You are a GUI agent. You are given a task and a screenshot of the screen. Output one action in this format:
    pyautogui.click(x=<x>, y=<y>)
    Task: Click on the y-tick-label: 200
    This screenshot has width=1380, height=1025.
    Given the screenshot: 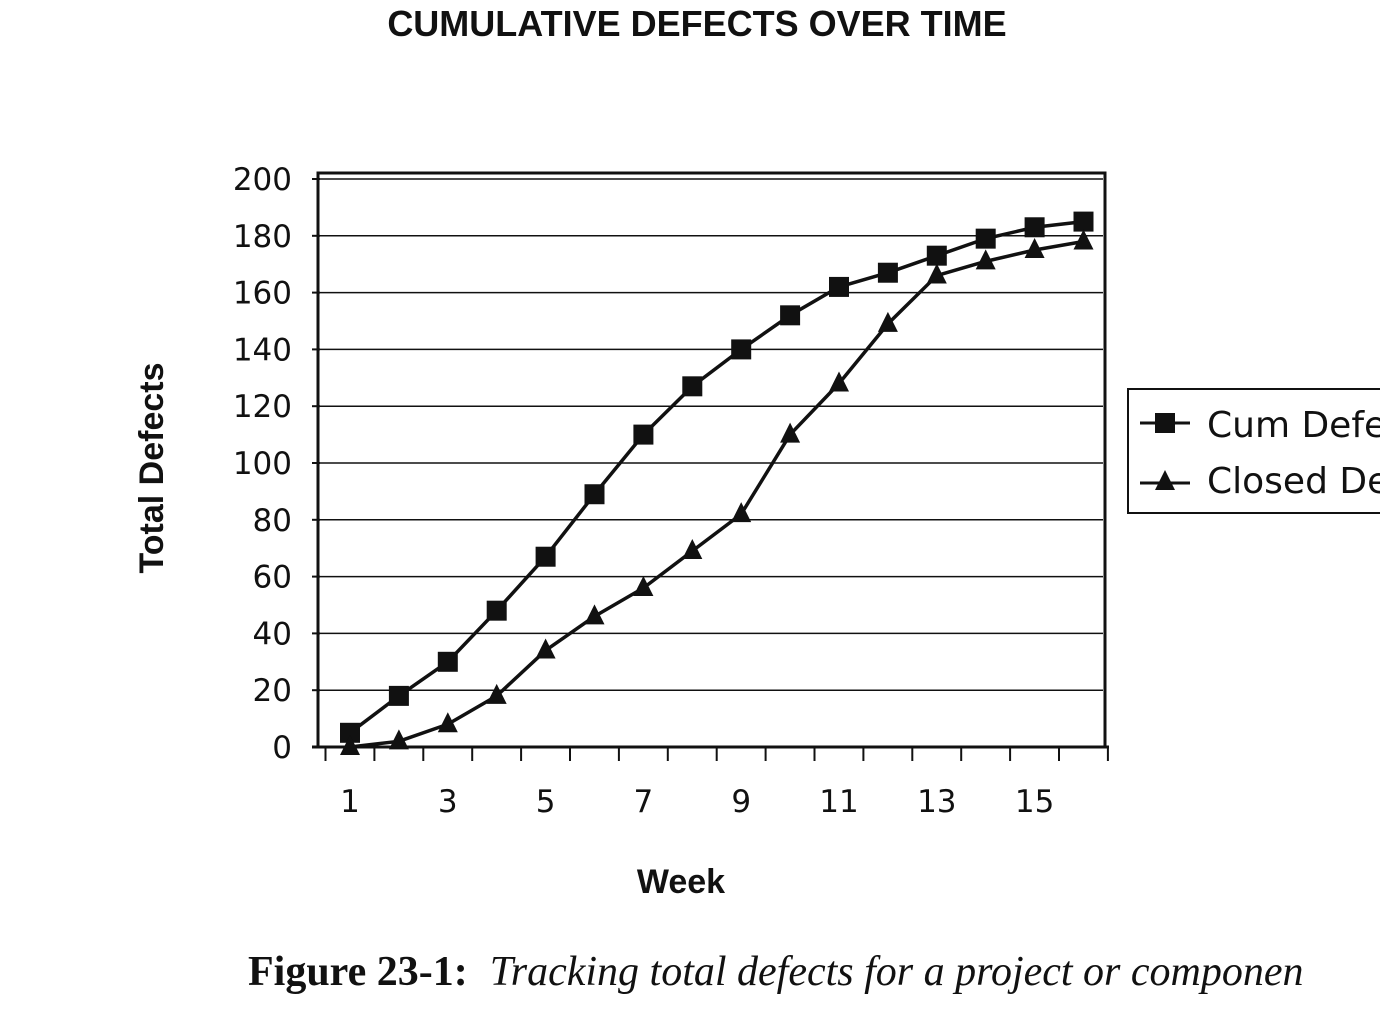 What is the action you would take?
    pyautogui.click(x=262, y=180)
    